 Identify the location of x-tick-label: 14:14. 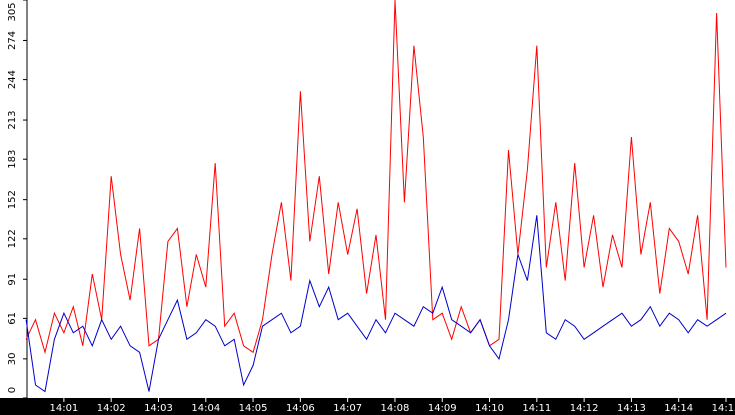
(678, 408).